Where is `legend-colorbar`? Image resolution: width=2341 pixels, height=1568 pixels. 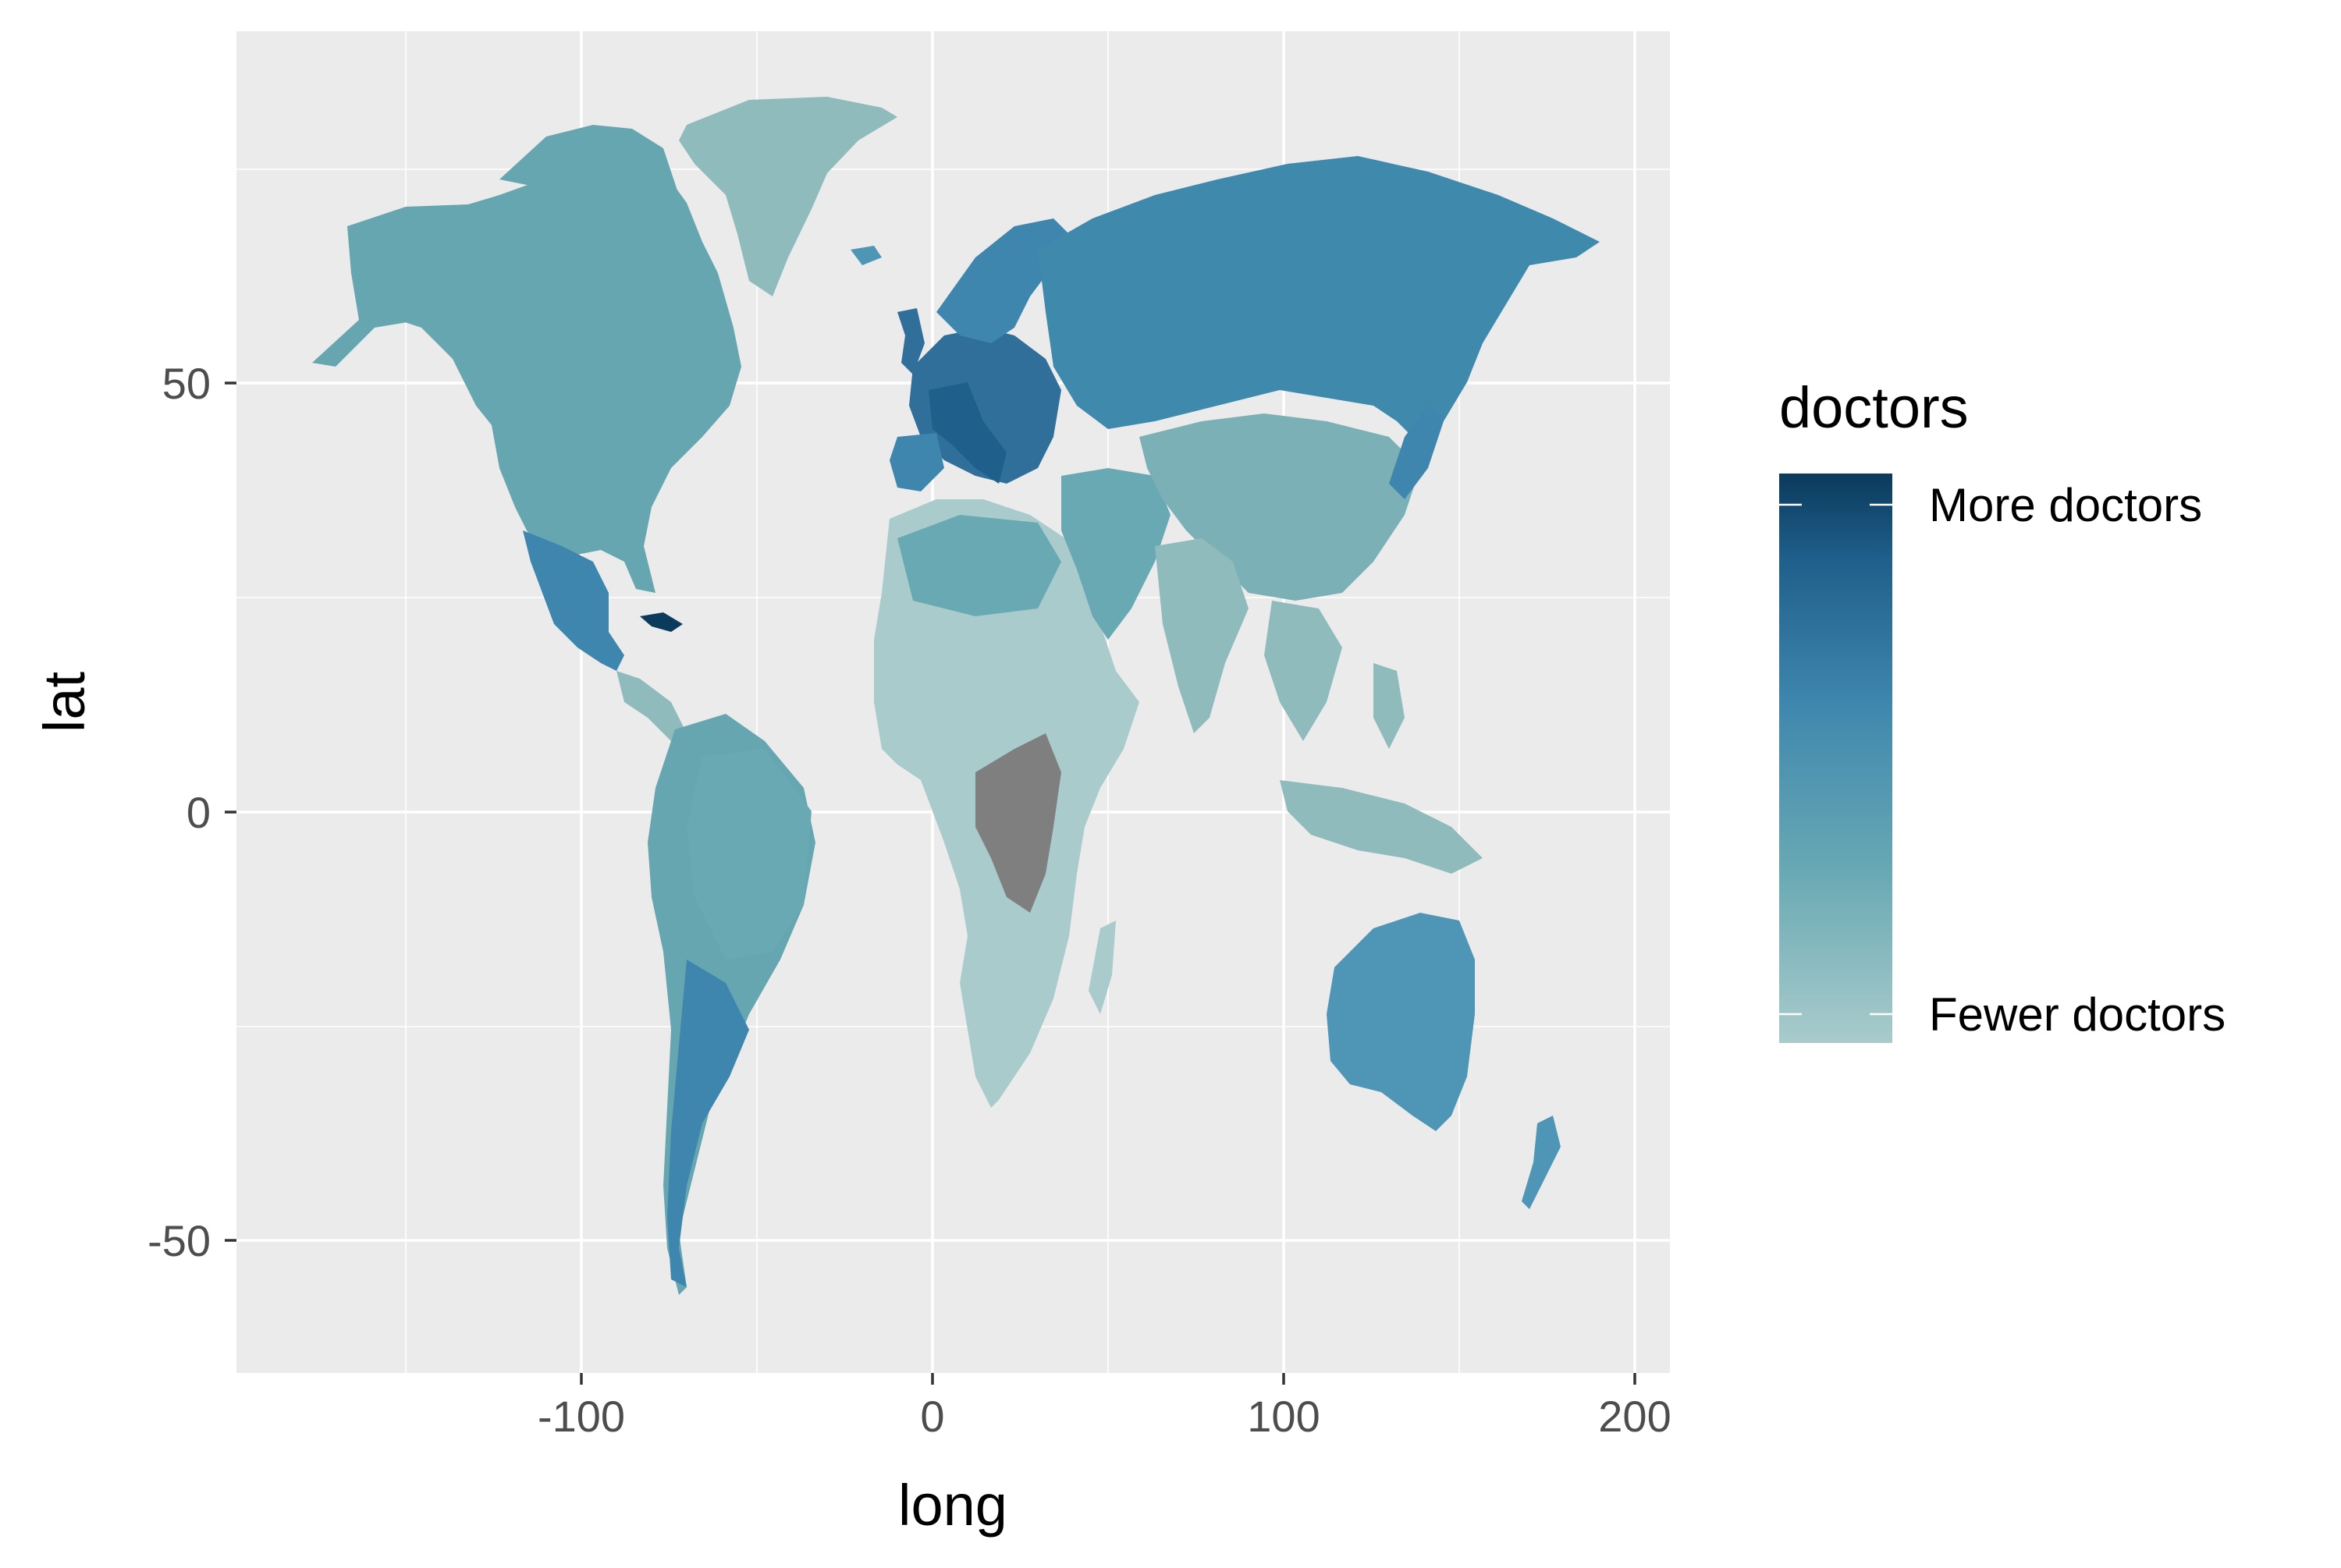
legend-colorbar is located at coordinates (1835, 759).